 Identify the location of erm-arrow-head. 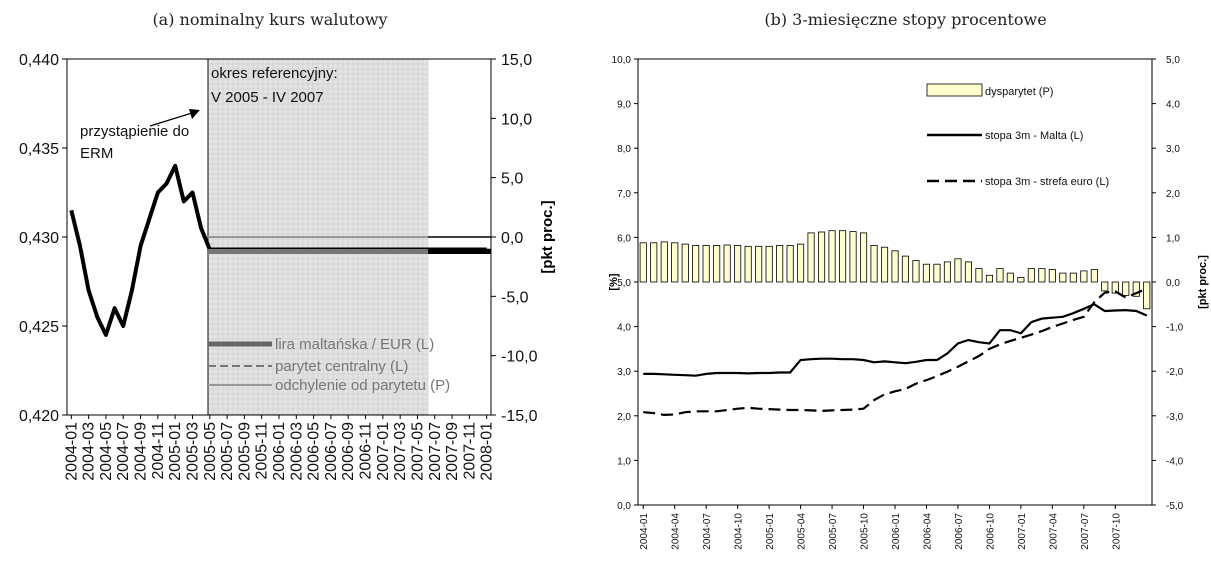
(194, 114).